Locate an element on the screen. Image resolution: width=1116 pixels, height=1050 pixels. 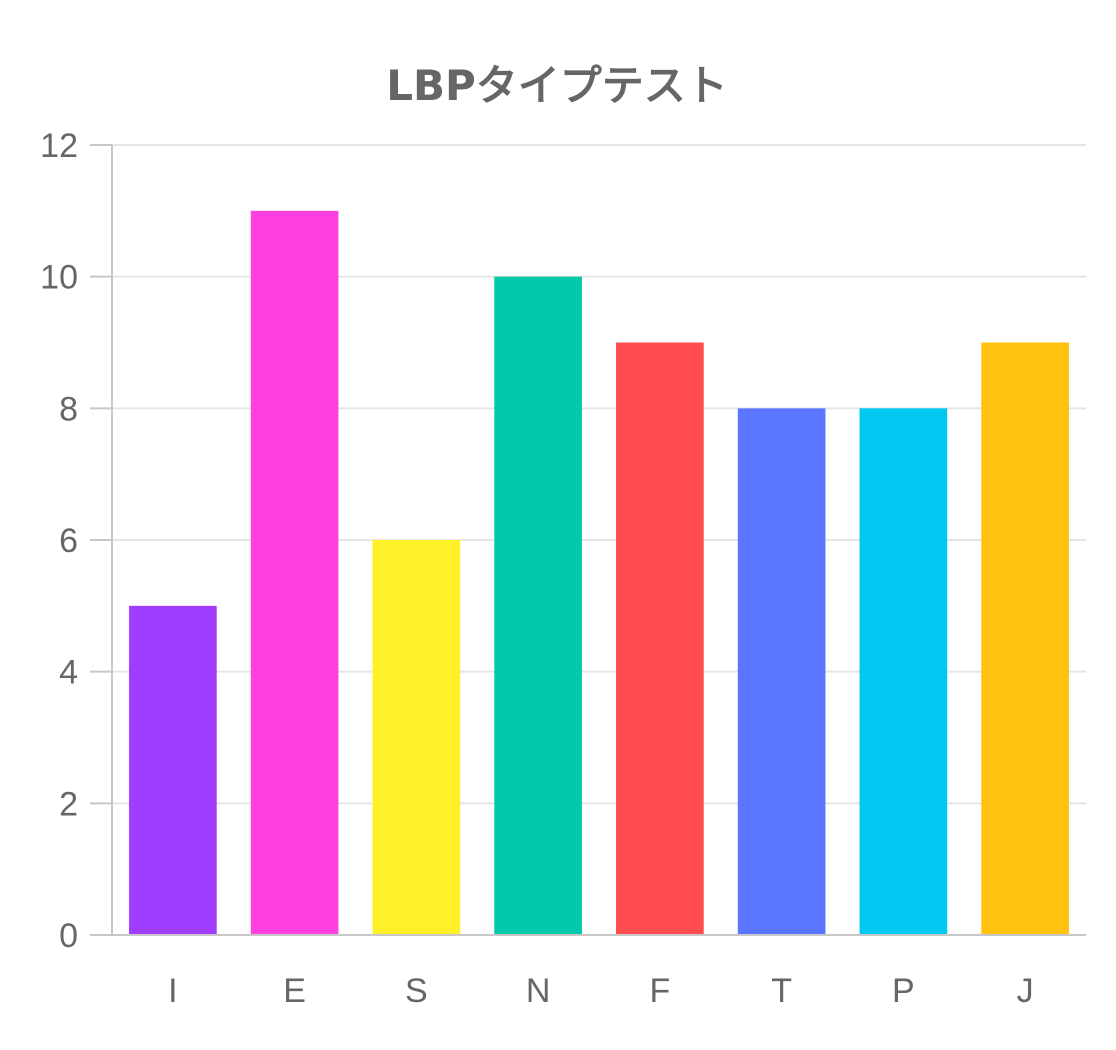
x-tick-label-E: E is located at coordinates (294, 991).